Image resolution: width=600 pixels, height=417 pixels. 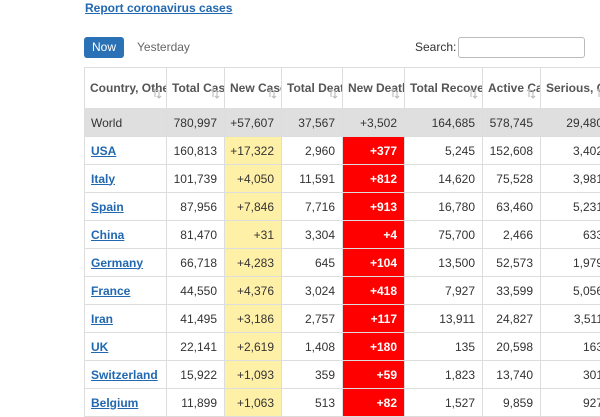 I want to click on cell: USA, so click(x=126, y=151).